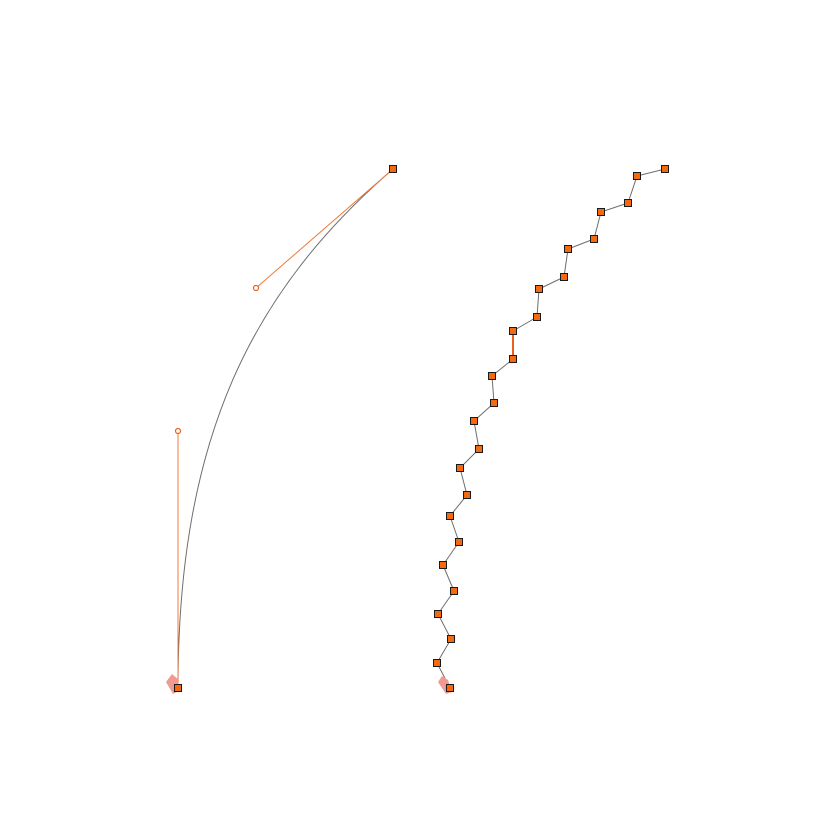 This screenshot has height=832, width=818. I want to click on bezier-node-top, so click(393, 169).